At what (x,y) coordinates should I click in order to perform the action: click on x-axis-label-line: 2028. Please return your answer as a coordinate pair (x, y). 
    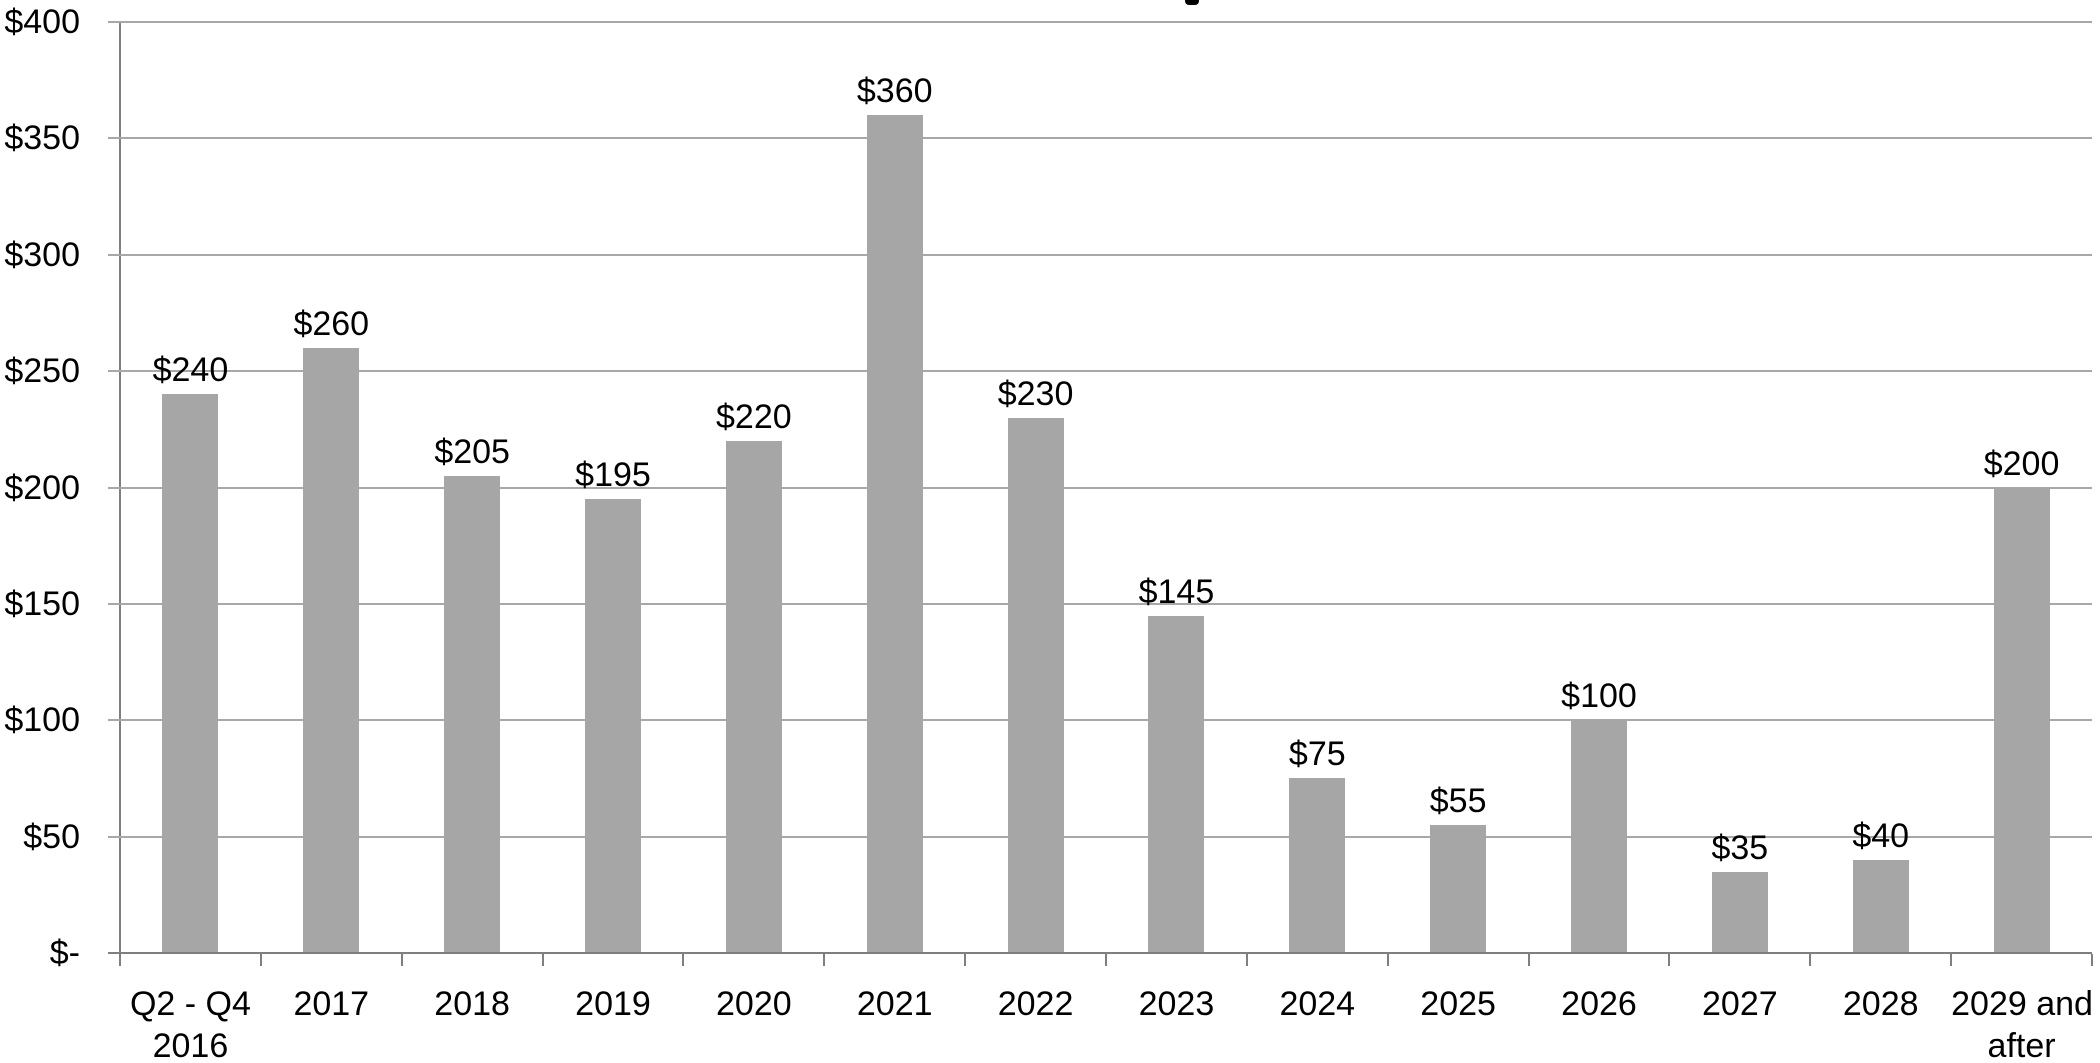
    Looking at the image, I should click on (1880, 1004).